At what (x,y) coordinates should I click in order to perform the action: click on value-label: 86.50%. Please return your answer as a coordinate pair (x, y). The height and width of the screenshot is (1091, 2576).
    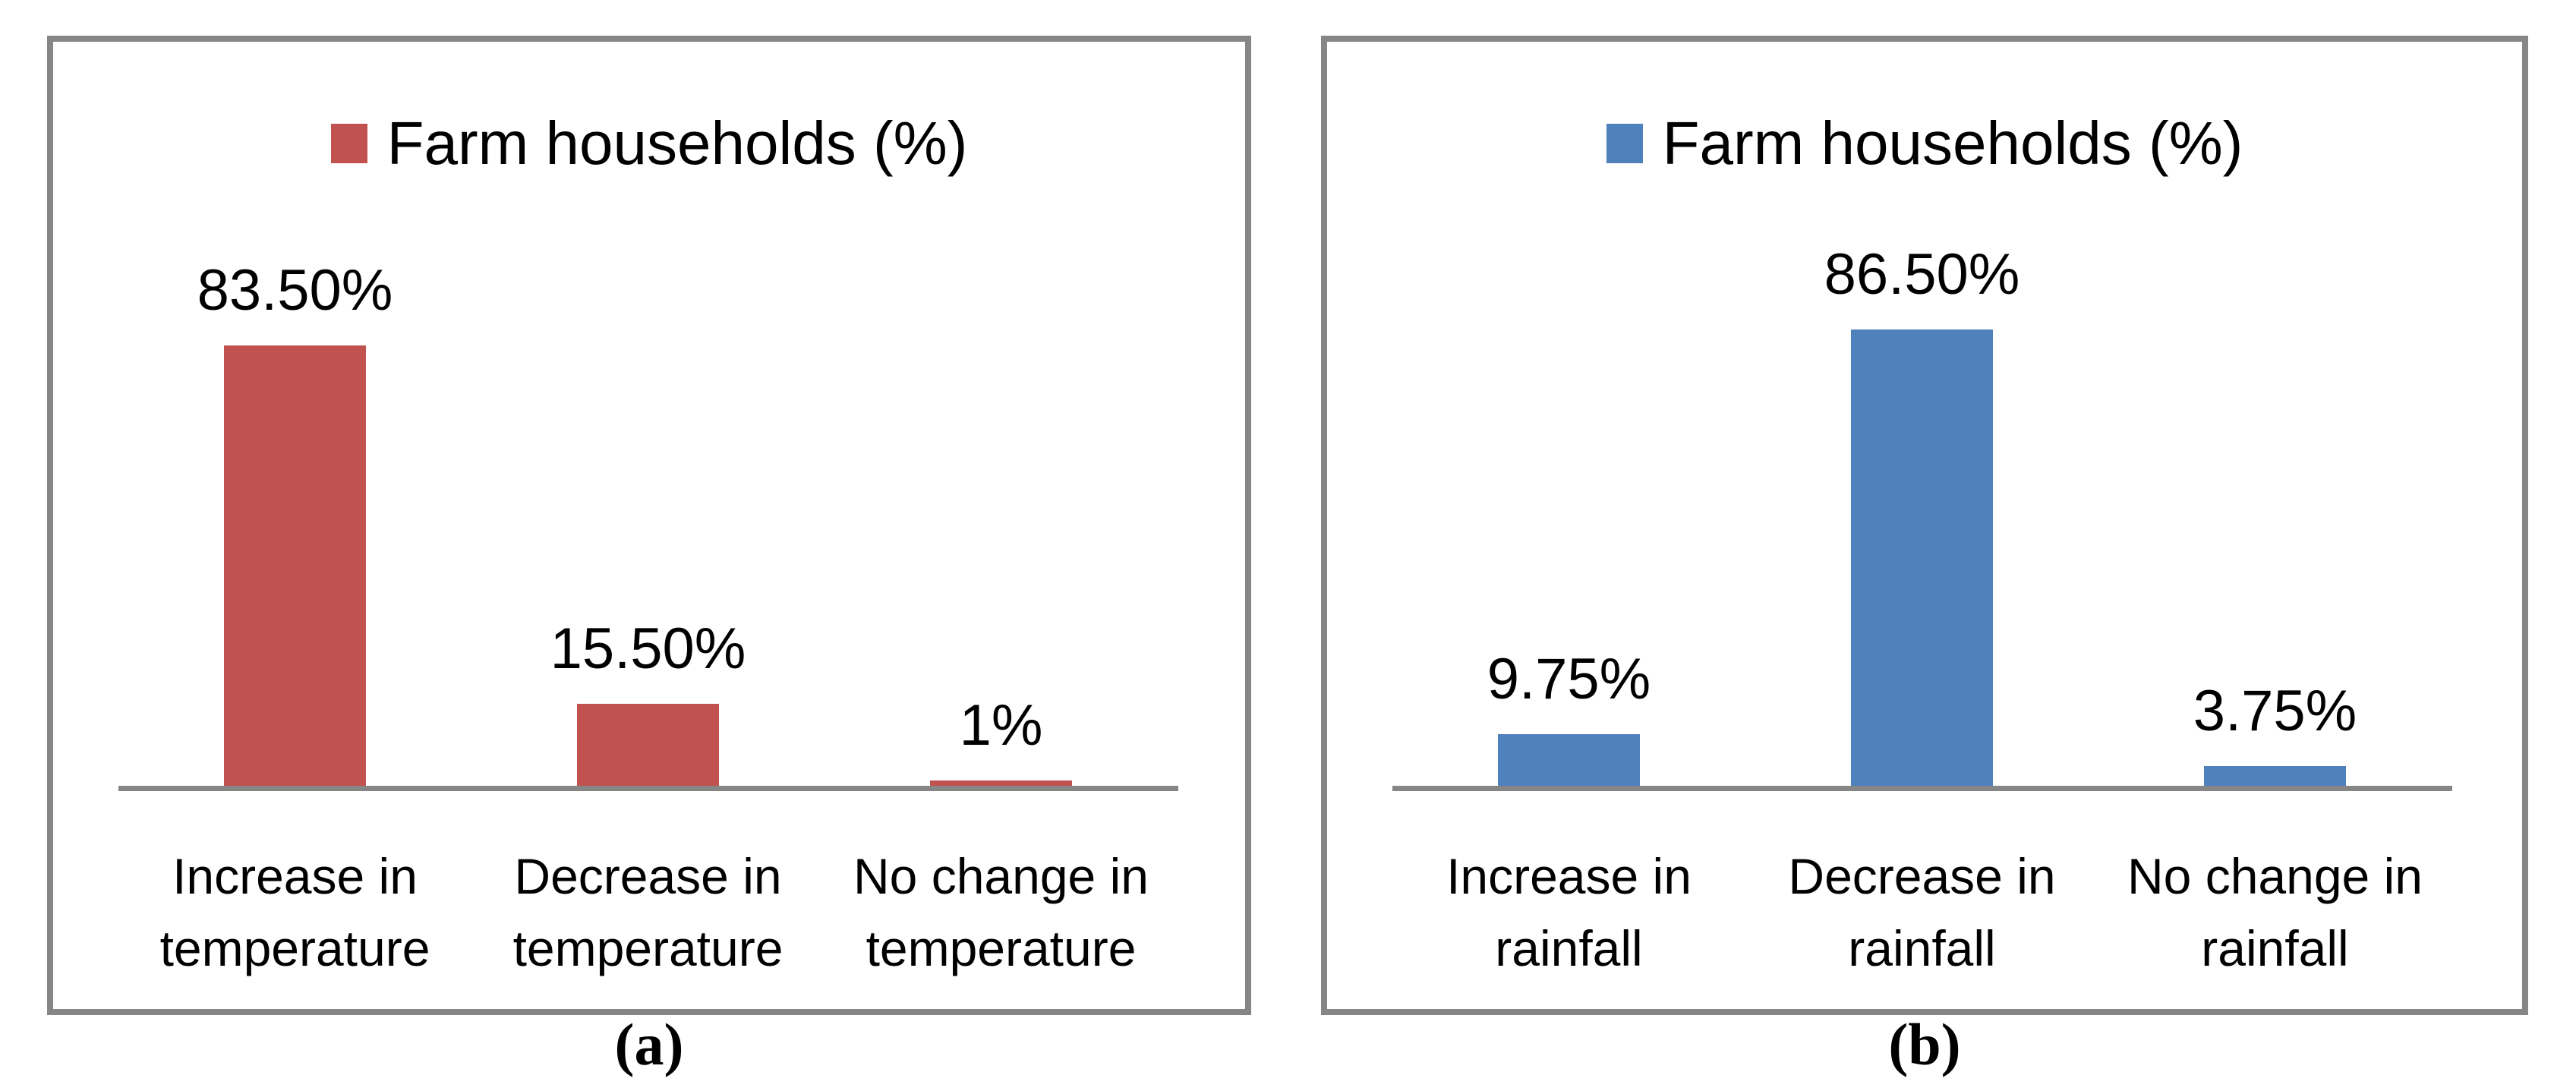
    Looking at the image, I should click on (1922, 274).